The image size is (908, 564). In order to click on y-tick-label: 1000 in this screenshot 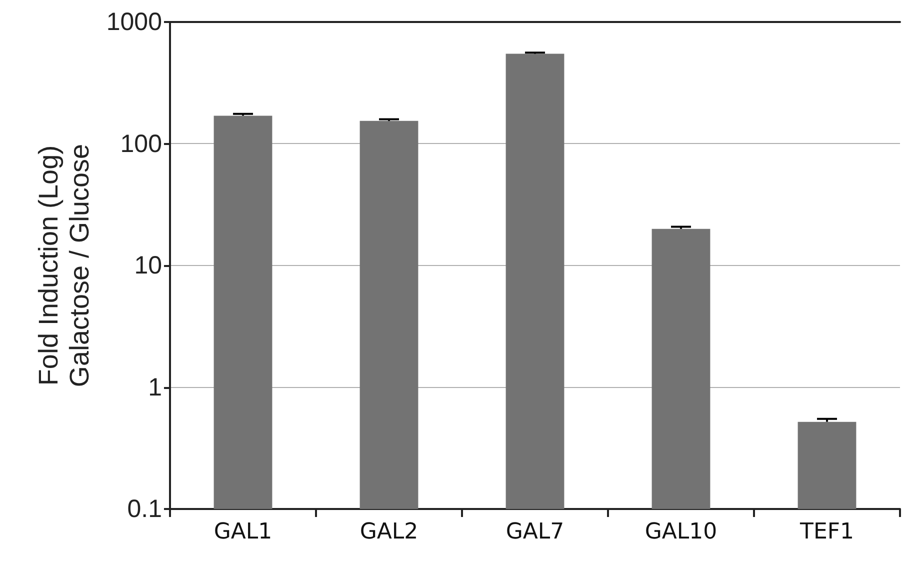, I will do `click(134, 22)`.